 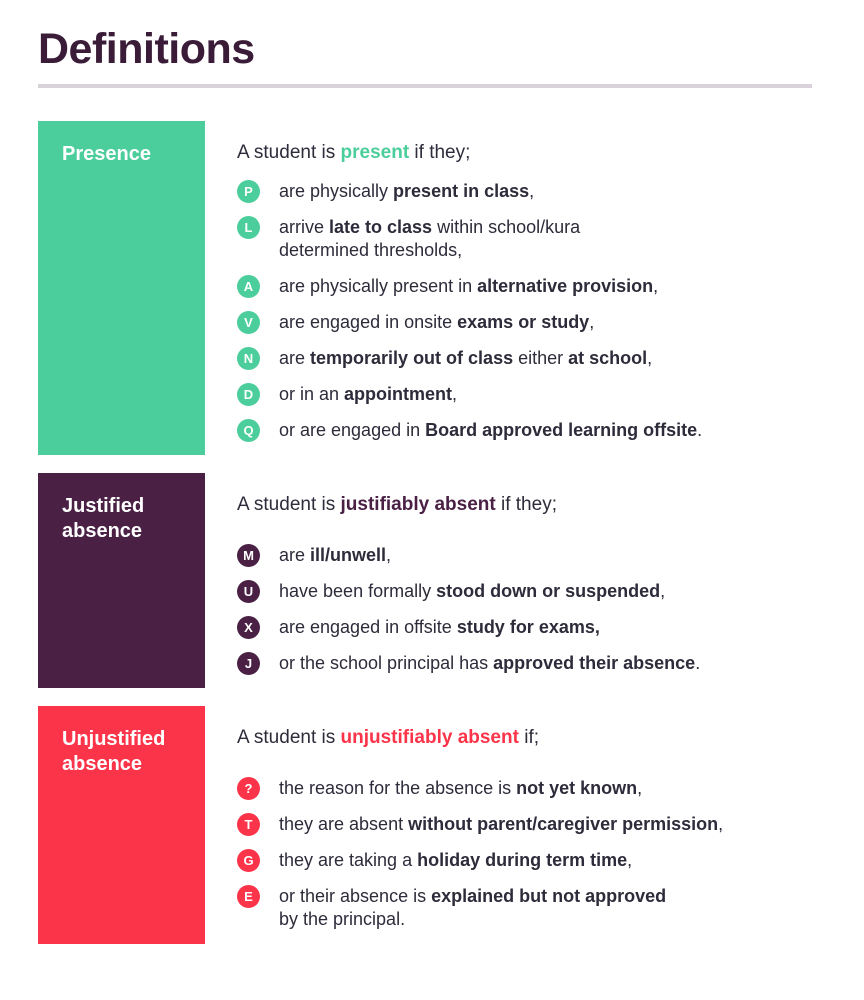 What do you see at coordinates (146, 49) in the screenshot?
I see `page-title: Definitions` at bounding box center [146, 49].